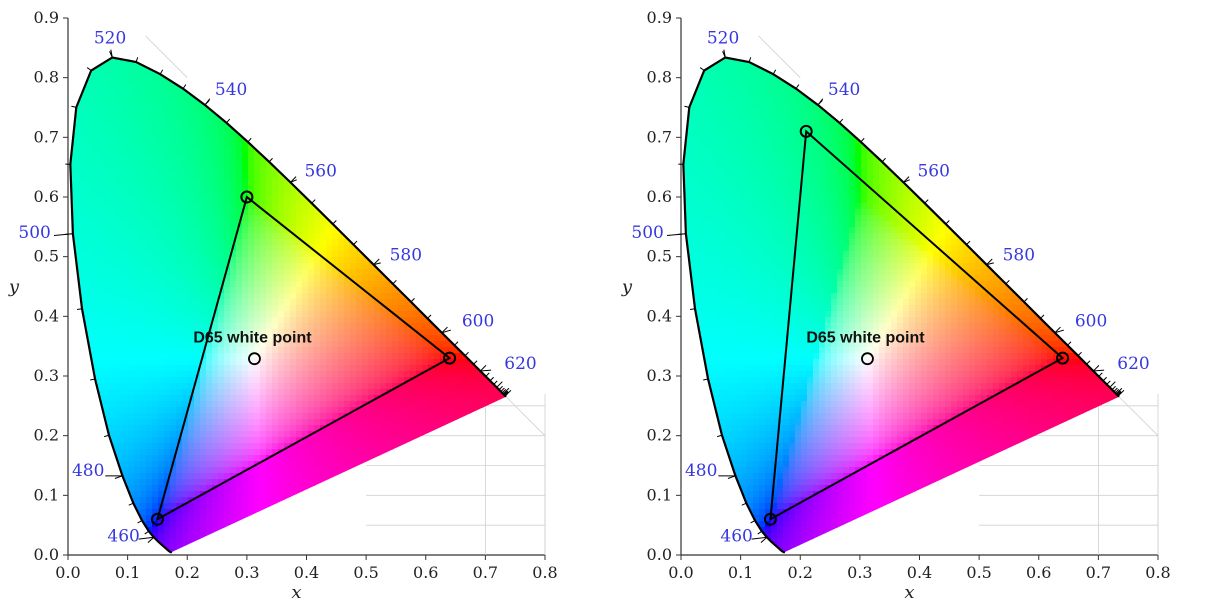 This screenshot has width=1226, height=608. I want to click on x-tick-label: 0.3, so click(859, 572).